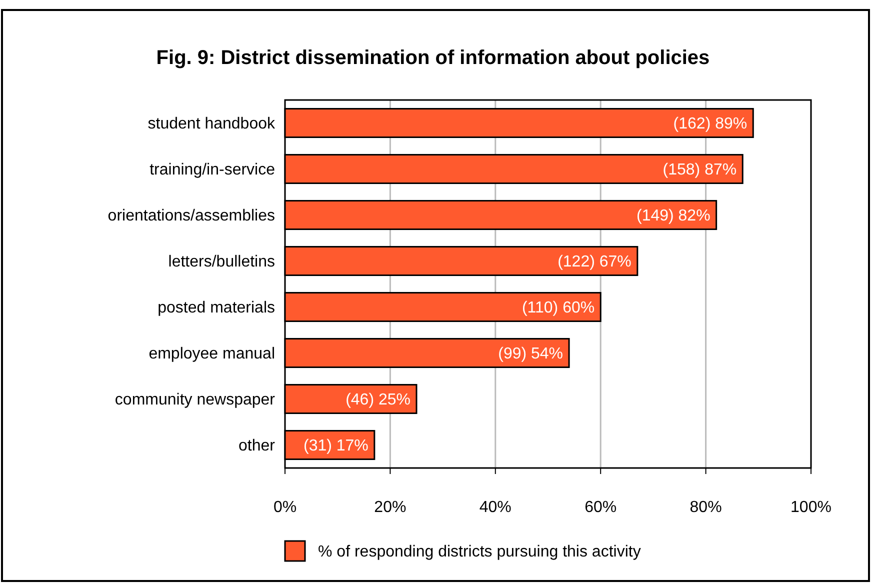 This screenshot has width=871, height=583. Describe the element at coordinates (558, 308) in the screenshot. I see `data-label: (110) 60%` at that location.